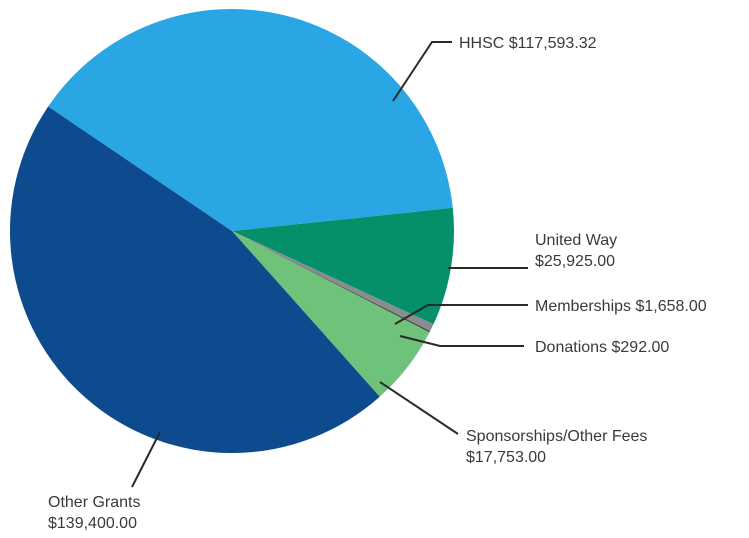 Image resolution: width=749 pixels, height=538 pixels. What do you see at coordinates (556, 436) in the screenshot?
I see `slice-label-line: Sponsorships/Other Fees` at bounding box center [556, 436].